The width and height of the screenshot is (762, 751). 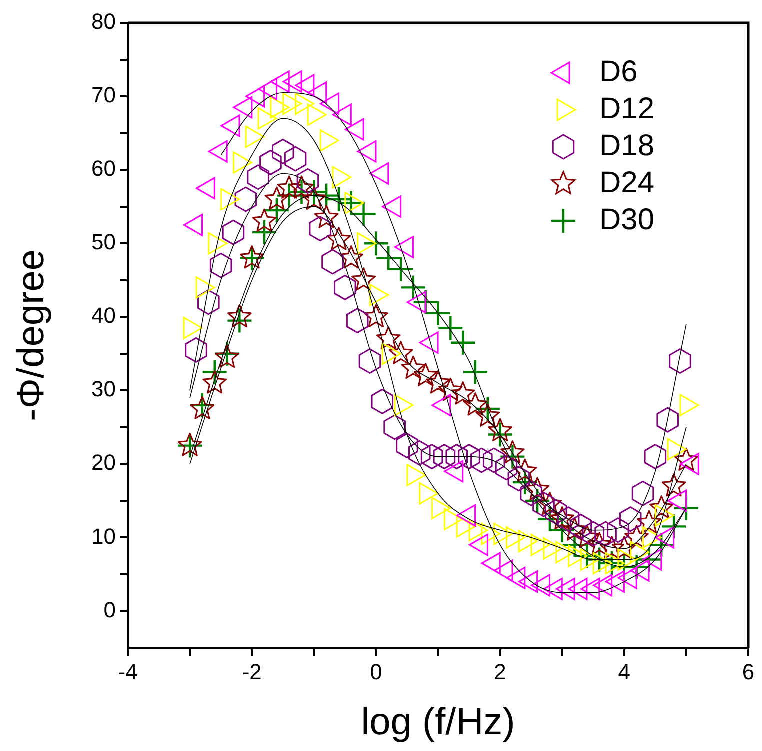 I want to click on legend-label: D18, so click(x=627, y=145).